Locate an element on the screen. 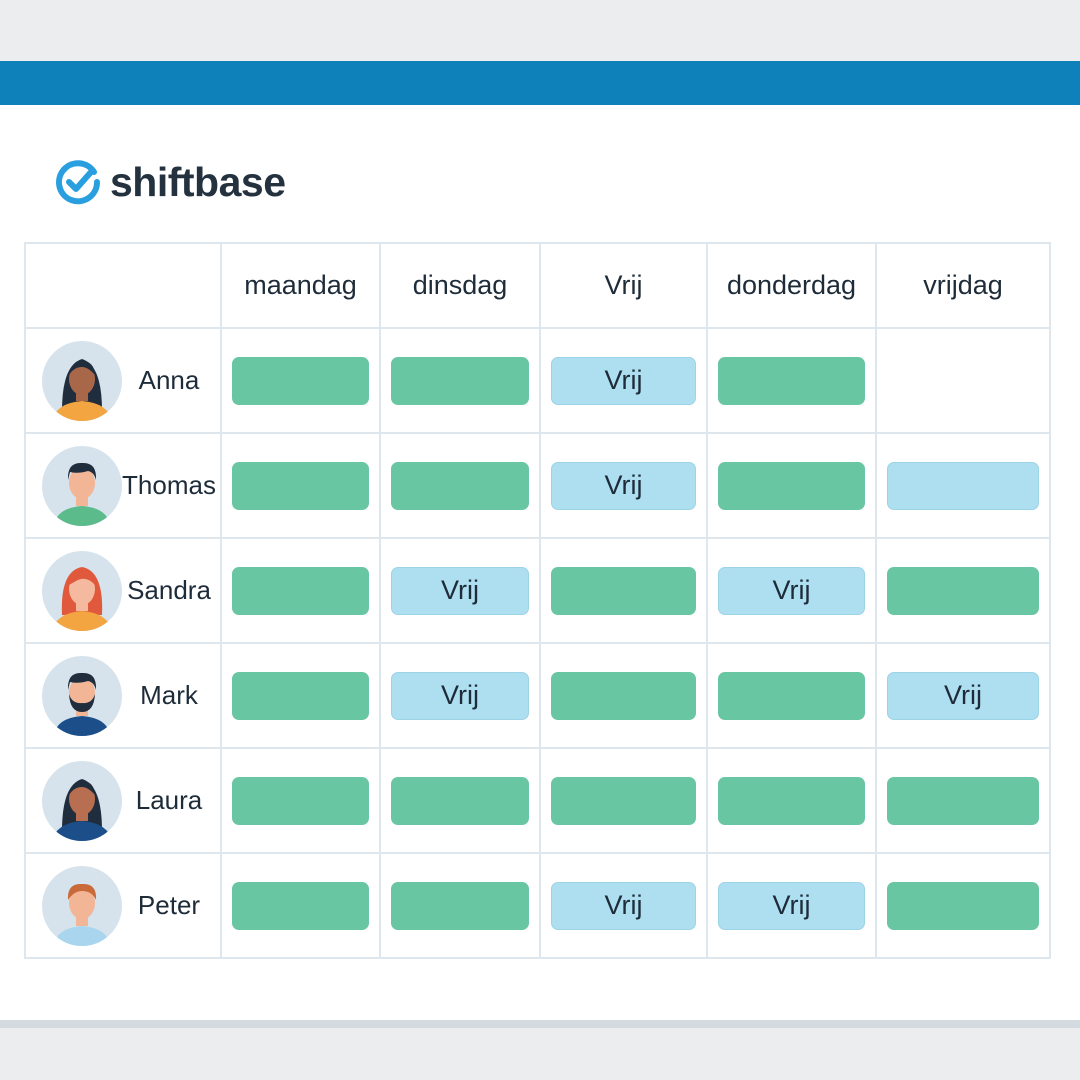 The height and width of the screenshot is (1080, 1080). employee-row: Peter Vrij Vrij is located at coordinates (537, 905).